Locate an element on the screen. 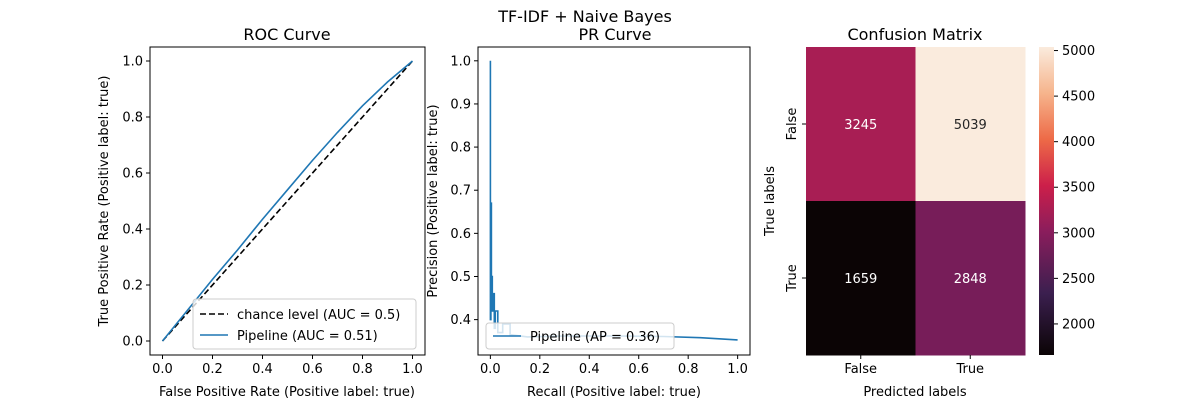 The height and width of the screenshot is (400, 1200). pr-x-label: Recall (Positive label: true) is located at coordinates (614, 392).